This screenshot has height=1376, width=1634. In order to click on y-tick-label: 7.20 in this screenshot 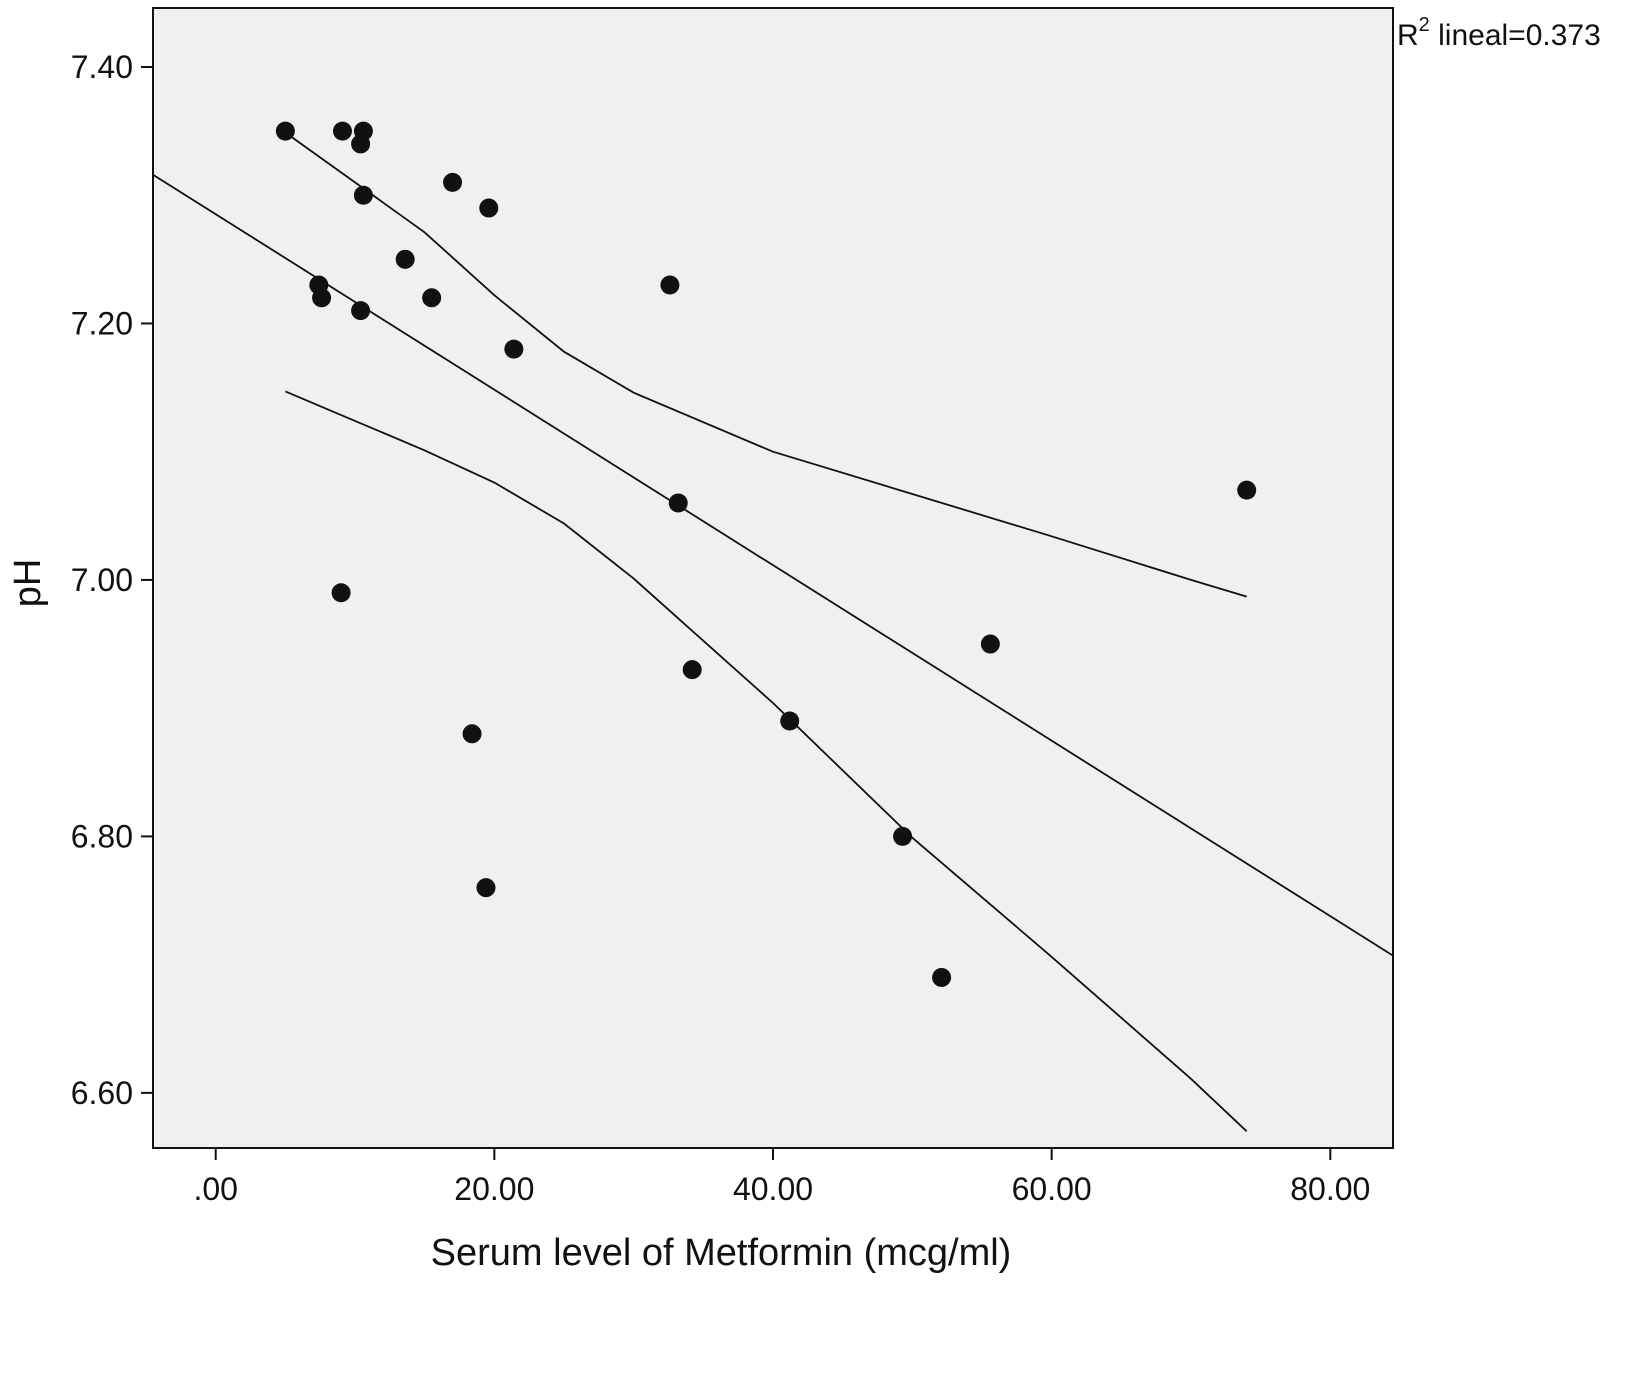, I will do `click(102, 323)`.